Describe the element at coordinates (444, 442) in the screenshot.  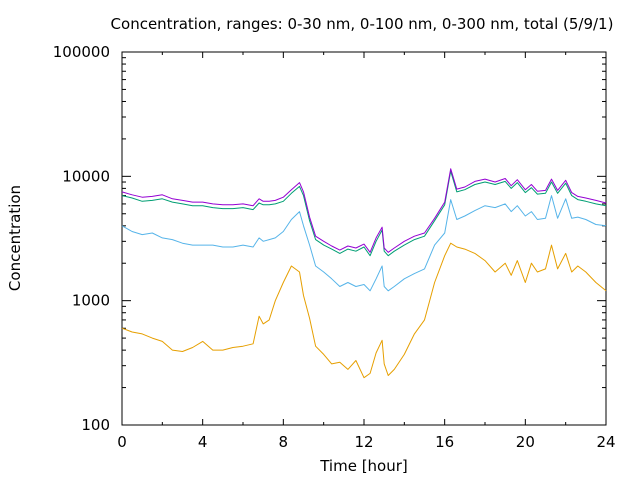
I see `x-tick-label: 16` at that location.